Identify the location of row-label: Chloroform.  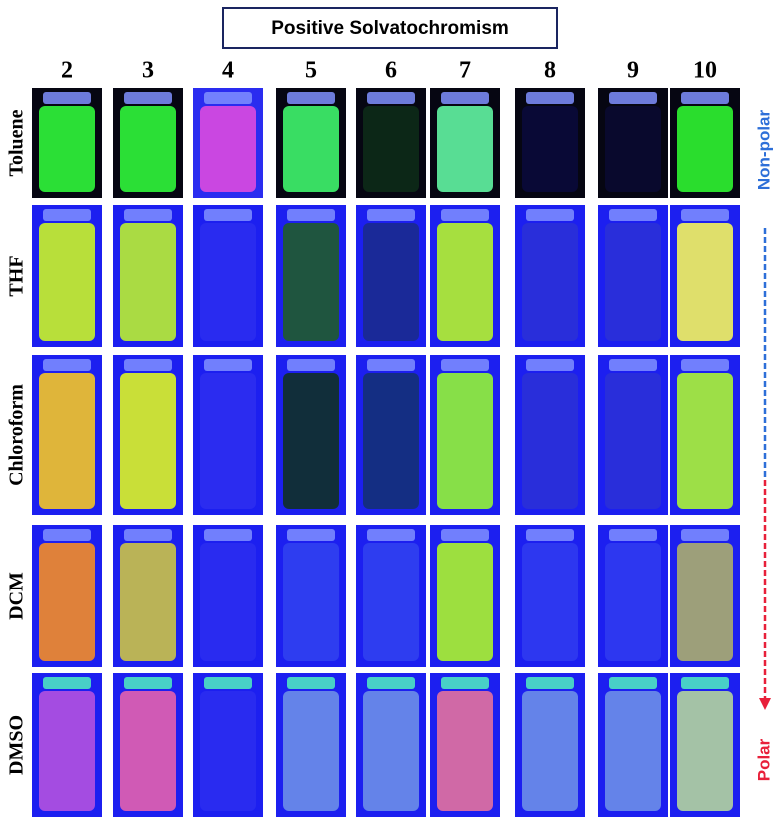
(17, 435).